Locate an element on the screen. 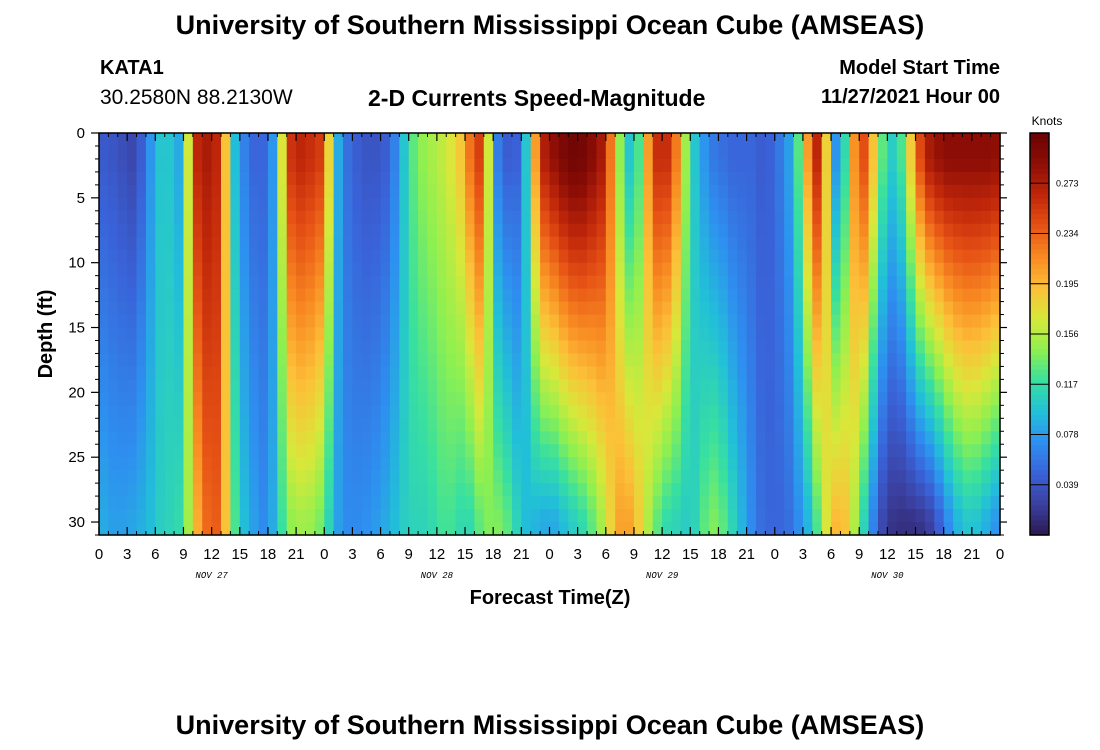  x-tick-label: 18 is located at coordinates (943, 554).